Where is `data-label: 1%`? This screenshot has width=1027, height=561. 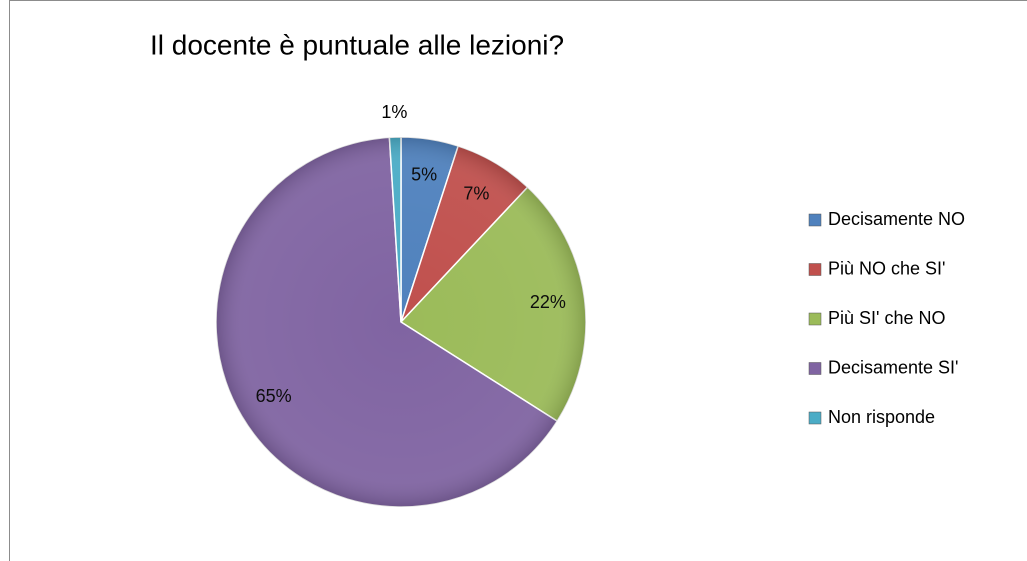 data-label: 1% is located at coordinates (394, 112).